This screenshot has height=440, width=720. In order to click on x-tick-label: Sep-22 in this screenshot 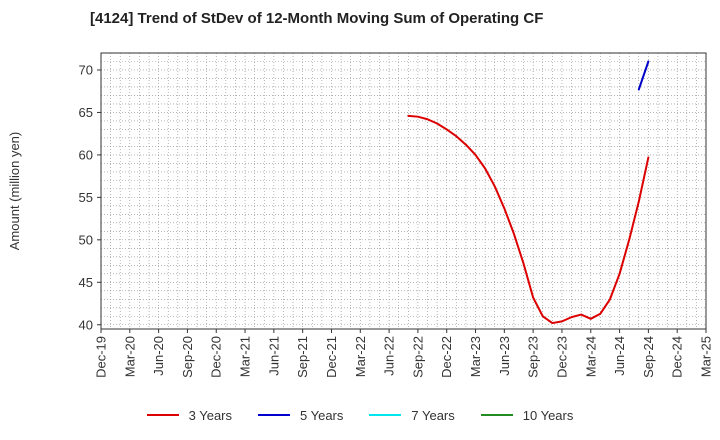, I will do `click(417, 357)`.